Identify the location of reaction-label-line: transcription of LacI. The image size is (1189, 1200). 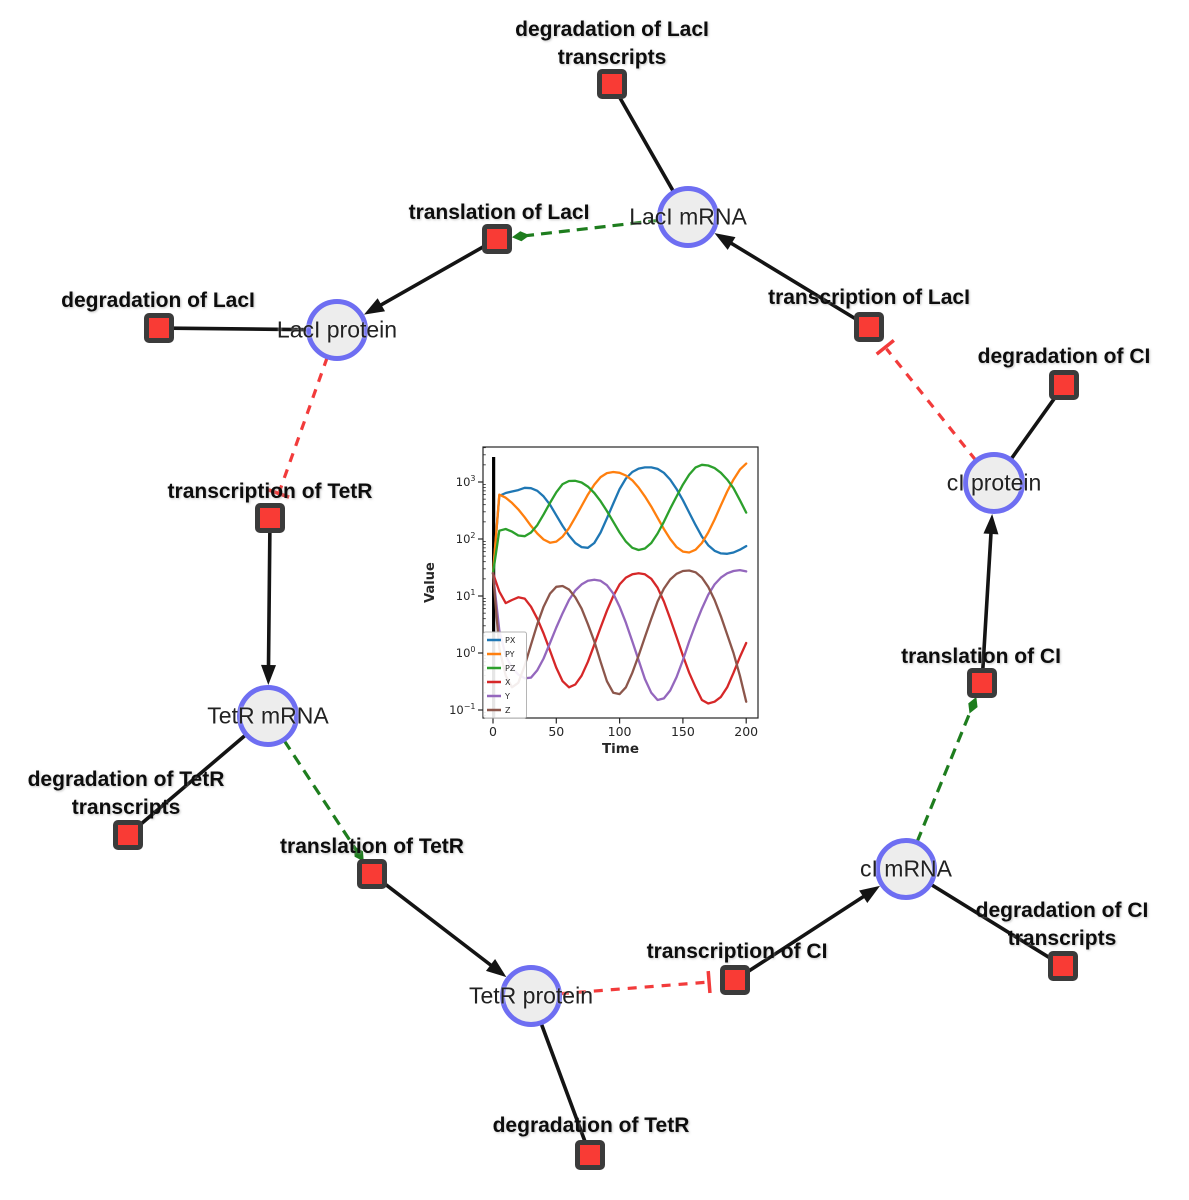
(869, 297).